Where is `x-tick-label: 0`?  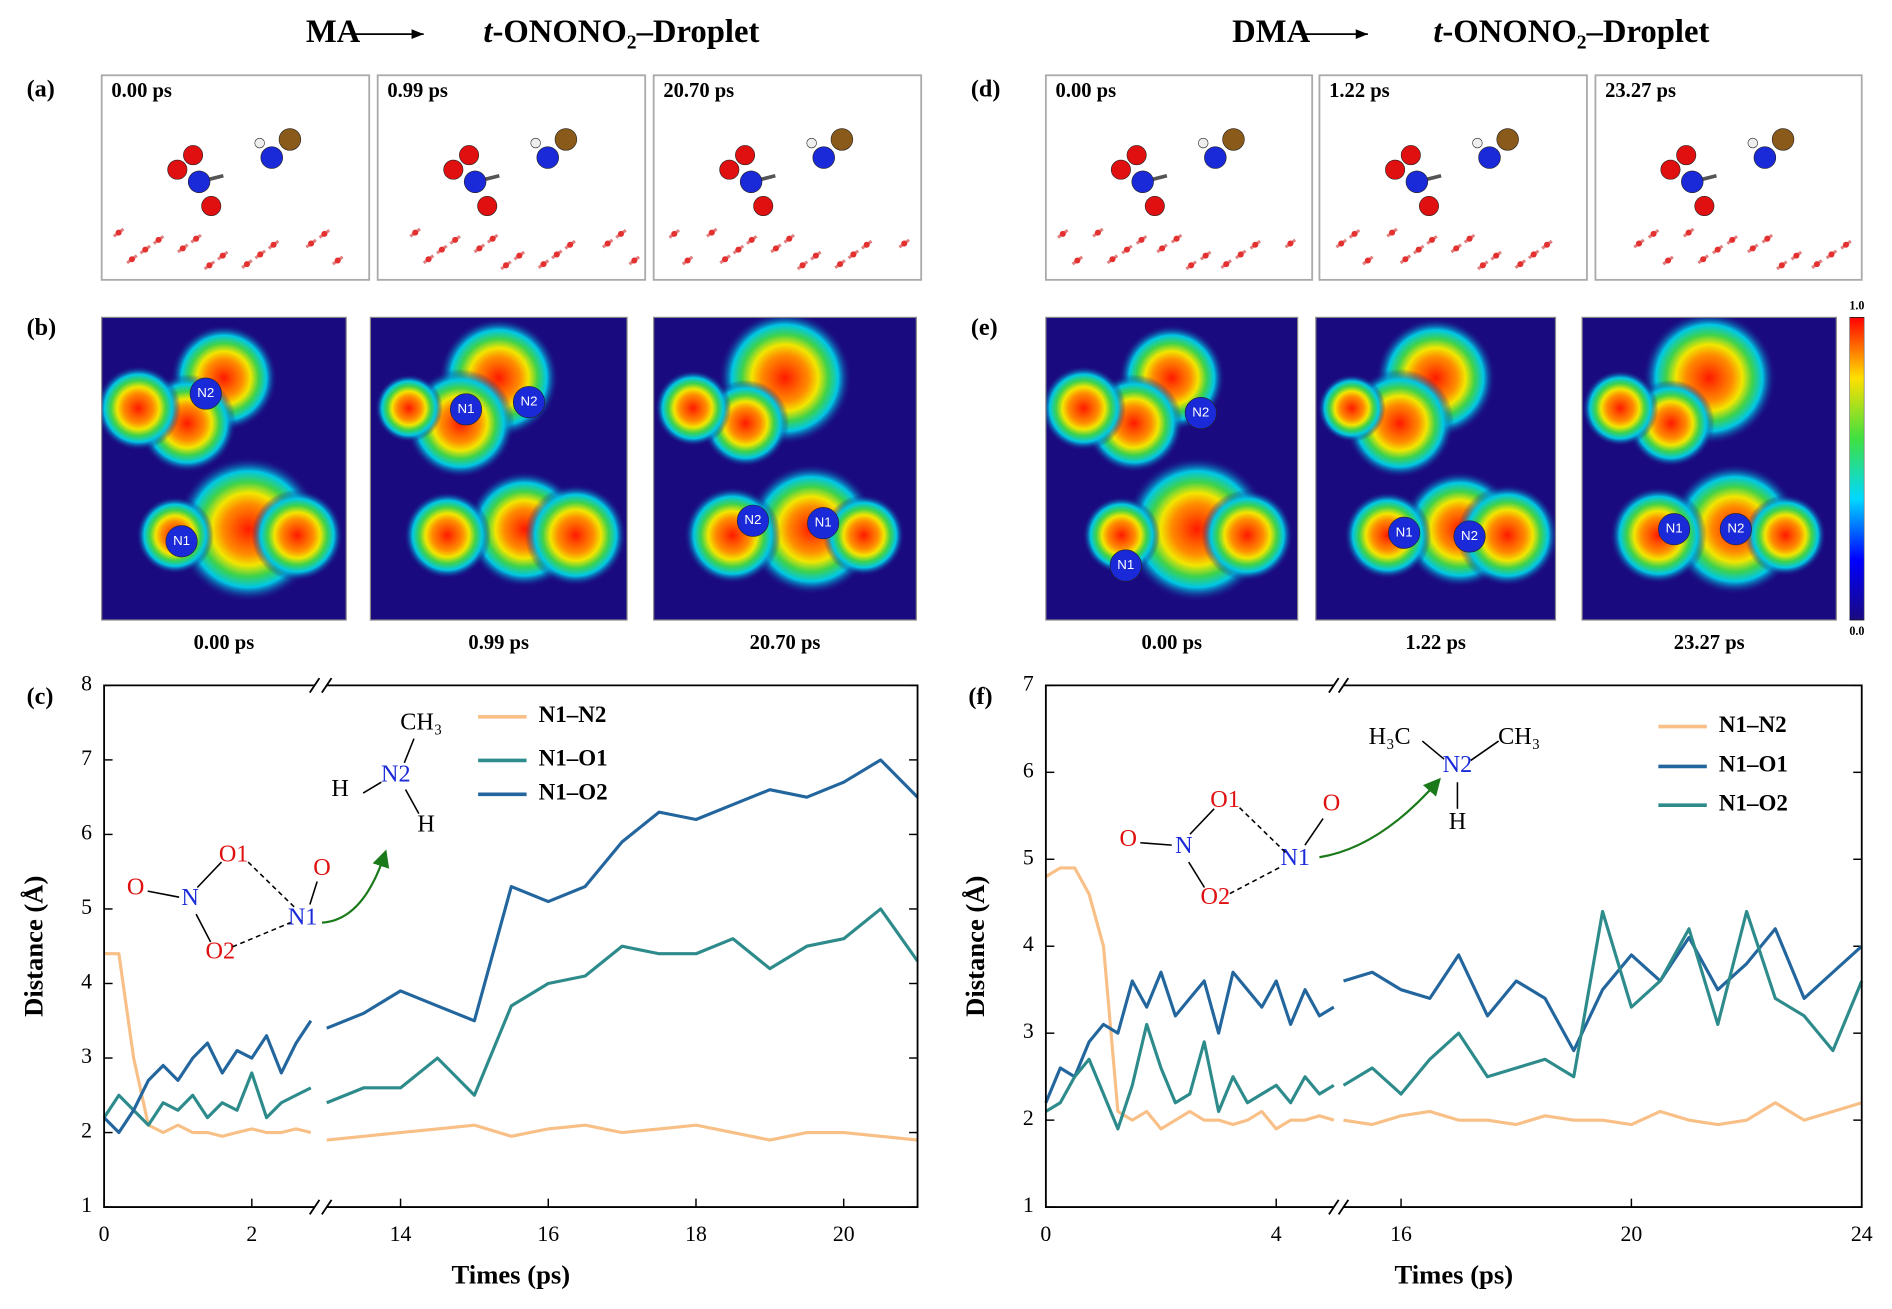
x-tick-label: 0 is located at coordinates (104, 1234).